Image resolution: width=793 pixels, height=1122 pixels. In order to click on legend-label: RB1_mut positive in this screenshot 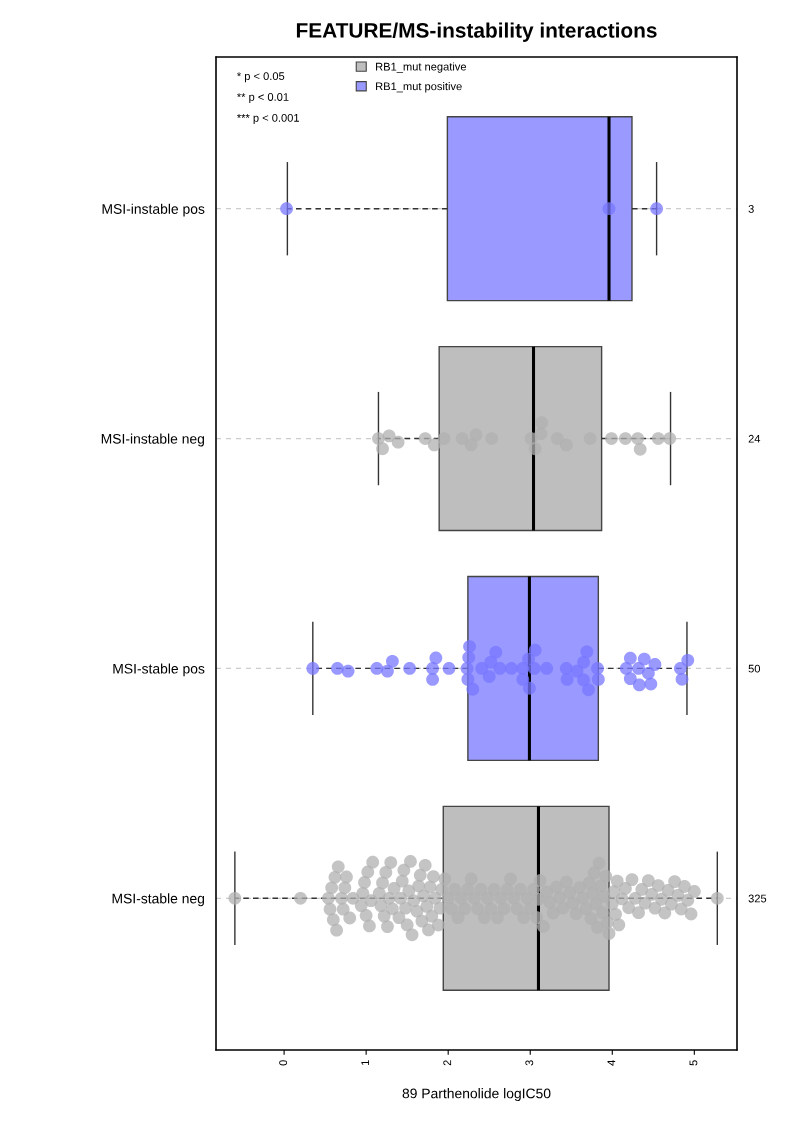, I will do `click(419, 87)`.